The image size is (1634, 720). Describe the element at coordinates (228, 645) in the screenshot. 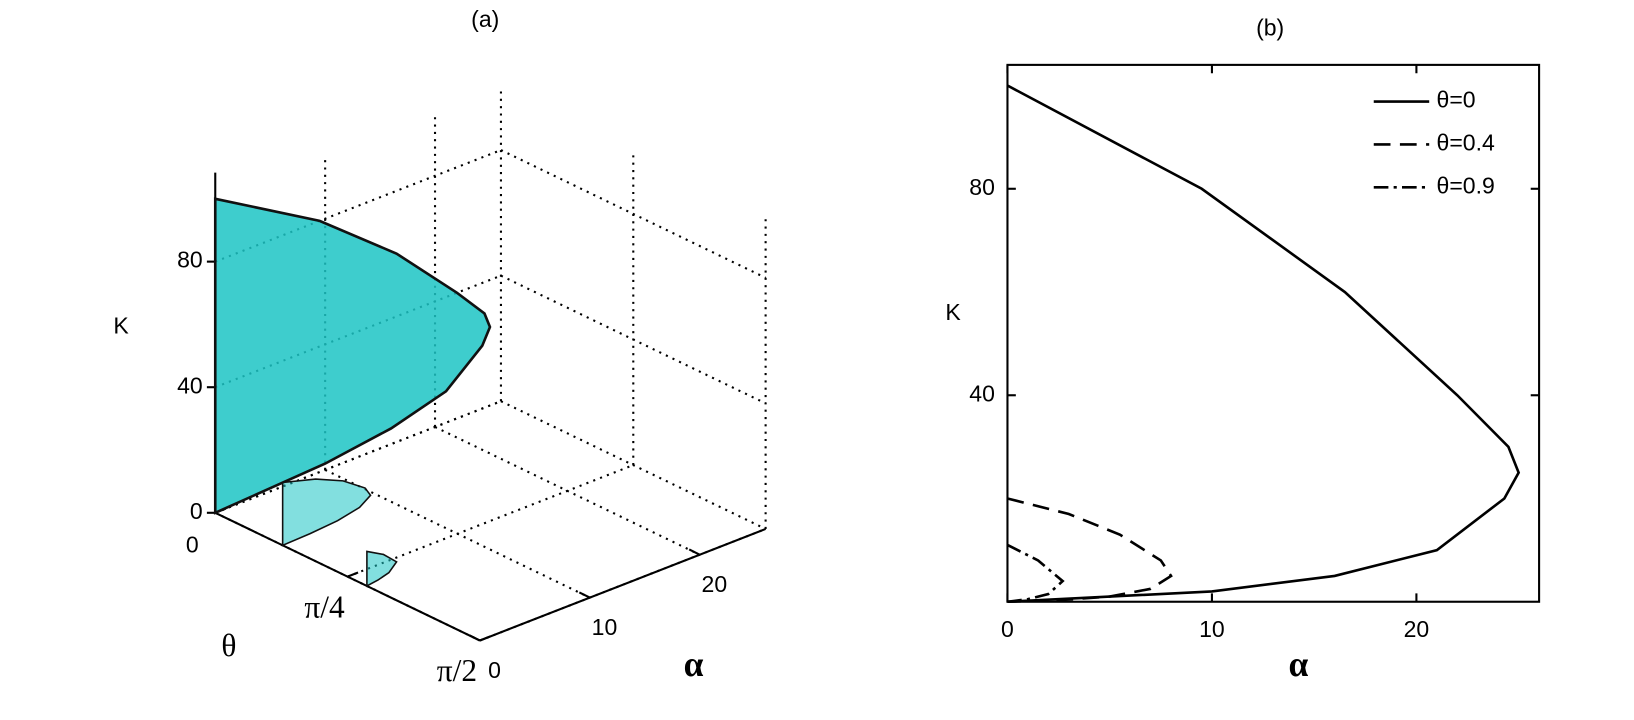

I see `y-axis-label: θ` at that location.